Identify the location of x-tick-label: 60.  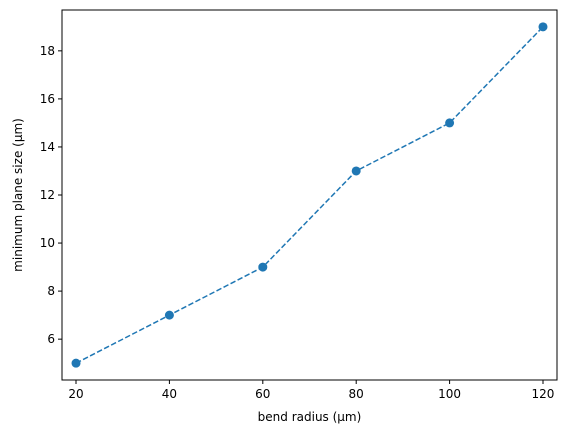
(262, 394).